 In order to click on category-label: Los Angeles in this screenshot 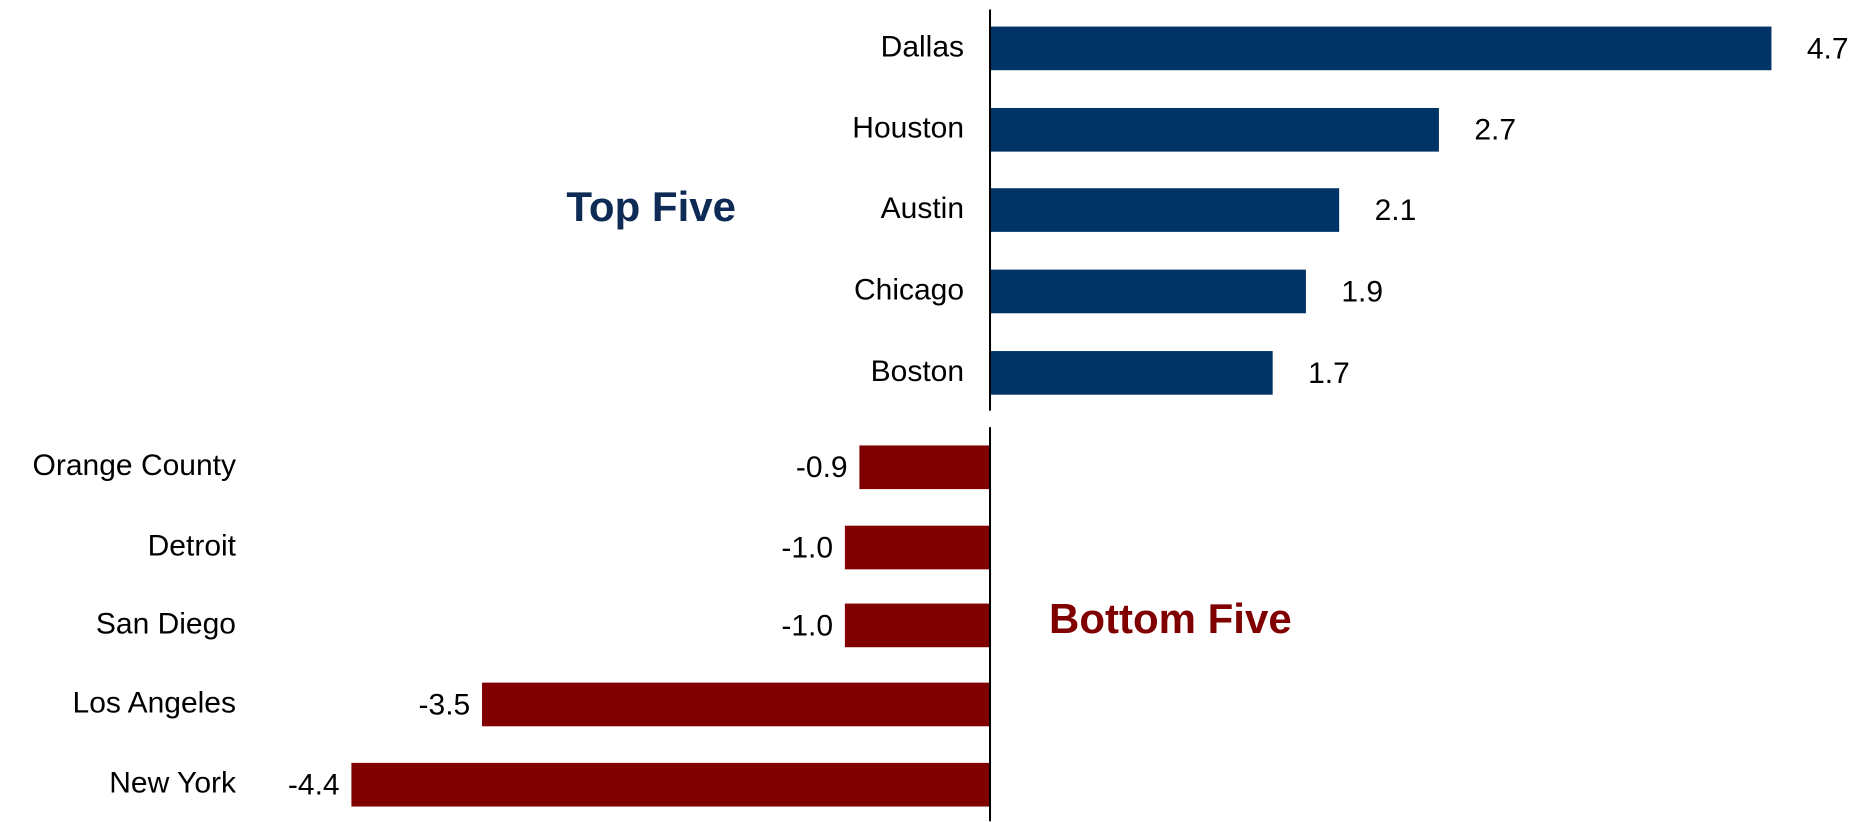, I will do `click(154, 702)`.